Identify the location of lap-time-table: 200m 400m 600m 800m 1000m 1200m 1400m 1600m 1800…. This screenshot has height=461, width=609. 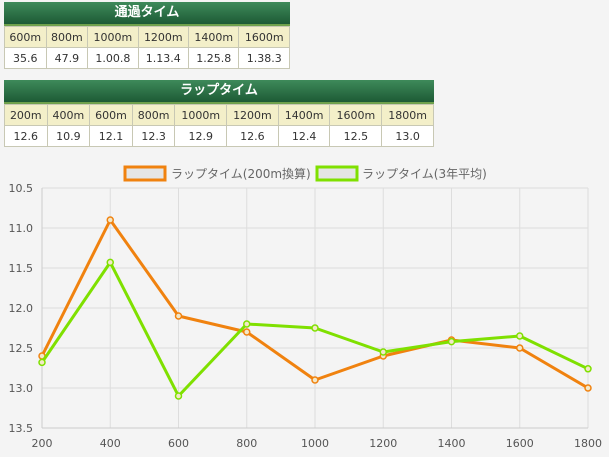
(219, 125).